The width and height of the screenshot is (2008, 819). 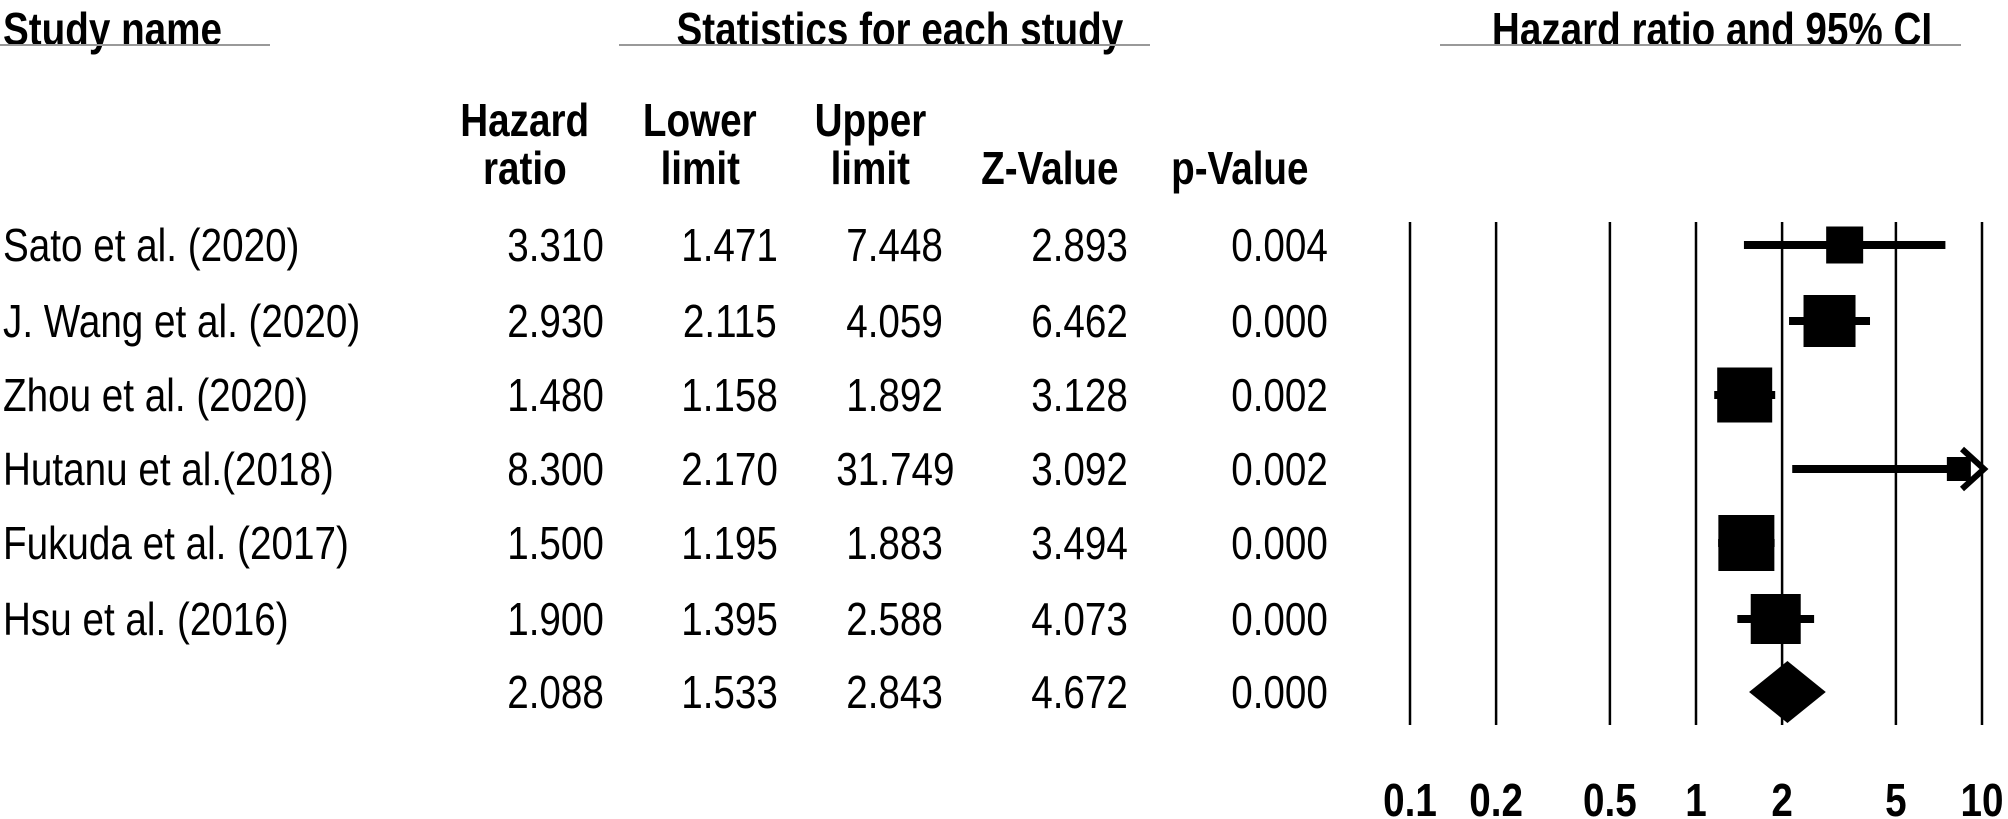 What do you see at coordinates (151, 245) in the screenshot?
I see `study-name: Sato et al. (2020)` at bounding box center [151, 245].